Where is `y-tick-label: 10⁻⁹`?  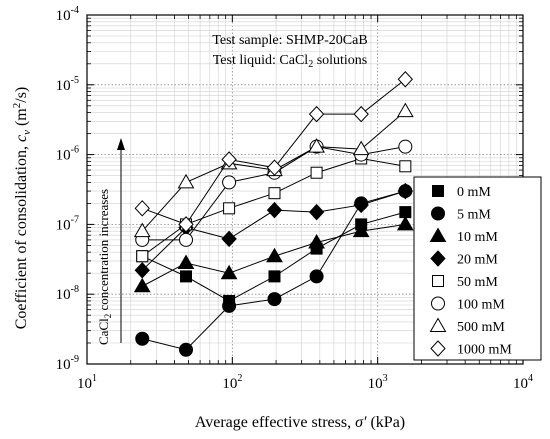
y-tick-label: 10⁻⁹ is located at coordinates (67, 363).